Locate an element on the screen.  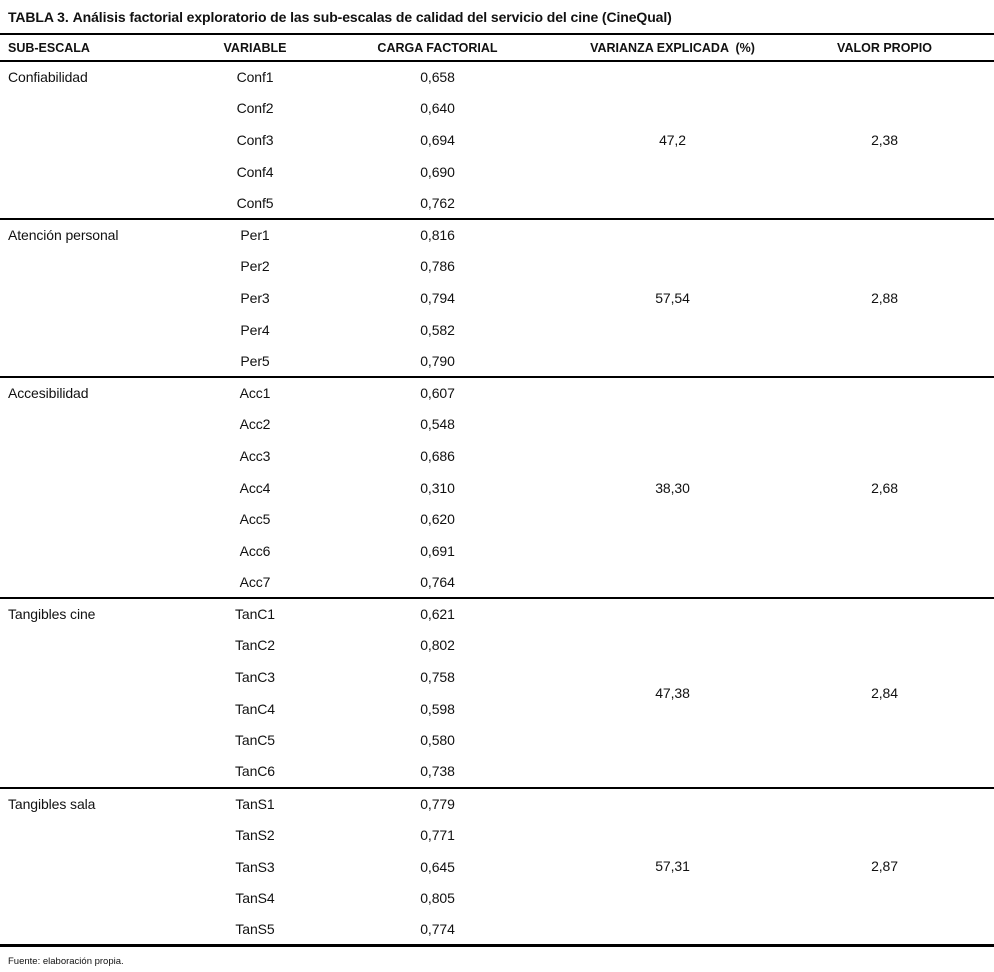
variable-cell: TanC2 is located at coordinates (255, 645).